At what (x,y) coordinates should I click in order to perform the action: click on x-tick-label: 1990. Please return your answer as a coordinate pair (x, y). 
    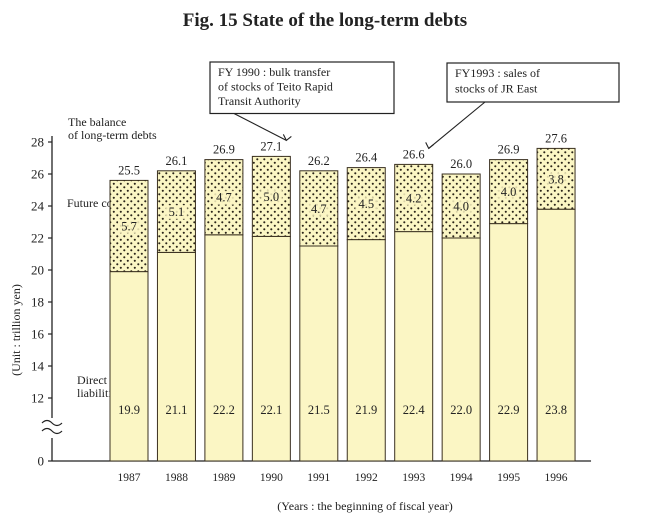
    Looking at the image, I should click on (271, 478).